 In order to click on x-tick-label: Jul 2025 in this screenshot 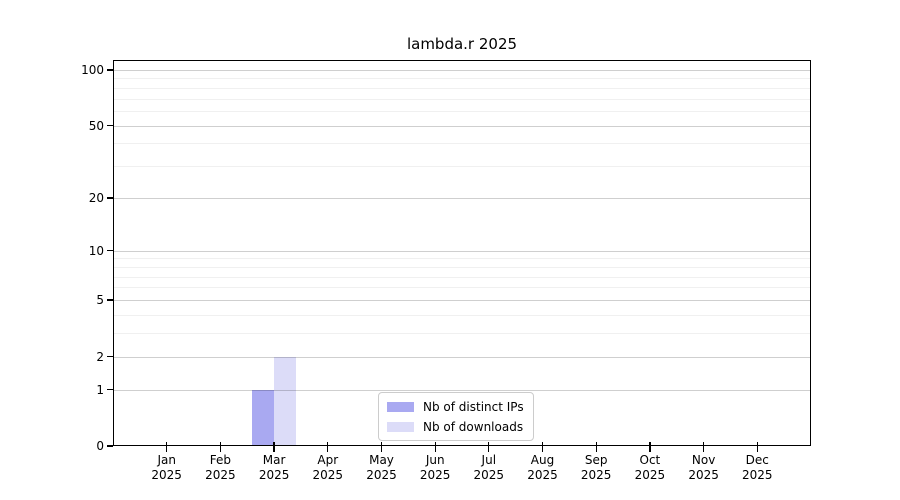, I will do `click(489, 467)`.